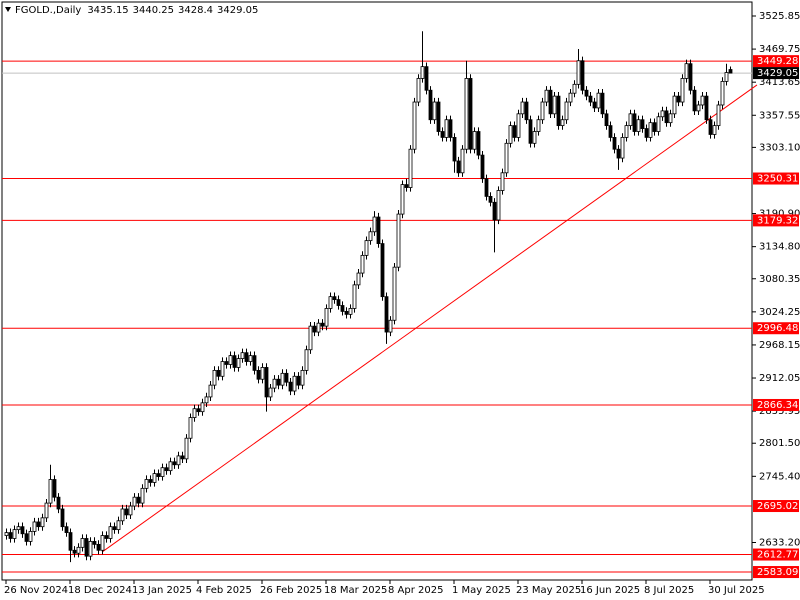 The height and width of the screenshot is (600, 800). What do you see at coordinates (777, 506) in the screenshot?
I see `level-label: 2695.02` at bounding box center [777, 506].